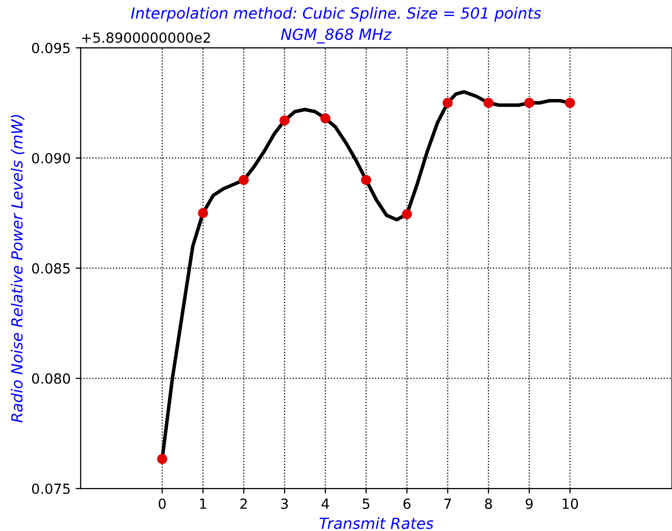  Describe the element at coordinates (51, 488) in the screenshot. I see `y-tick-label: 0.075` at that location.